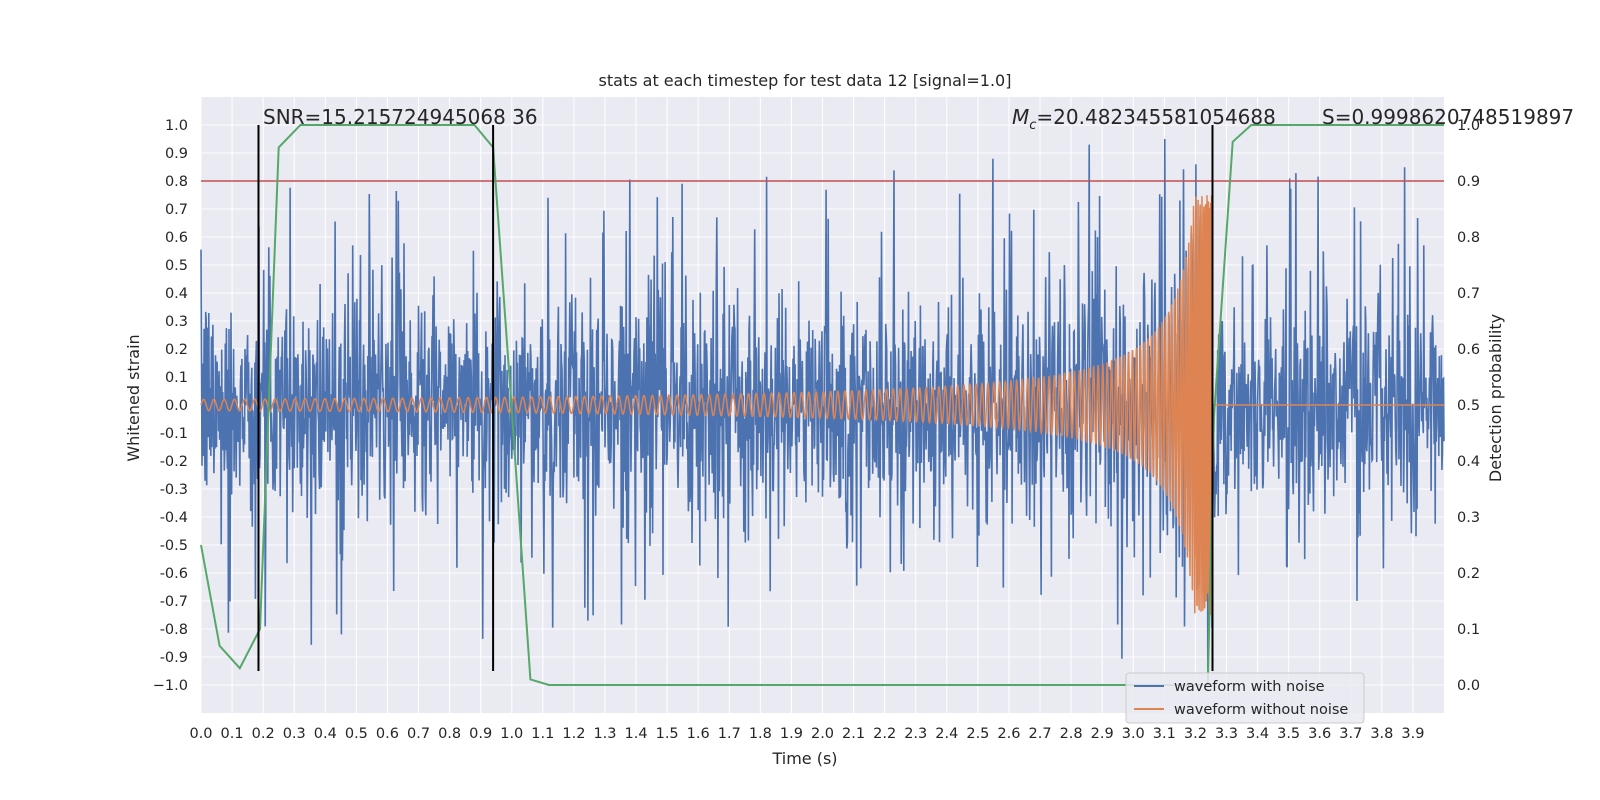  I want to click on x-tick-label: 2.4, so click(946, 734).